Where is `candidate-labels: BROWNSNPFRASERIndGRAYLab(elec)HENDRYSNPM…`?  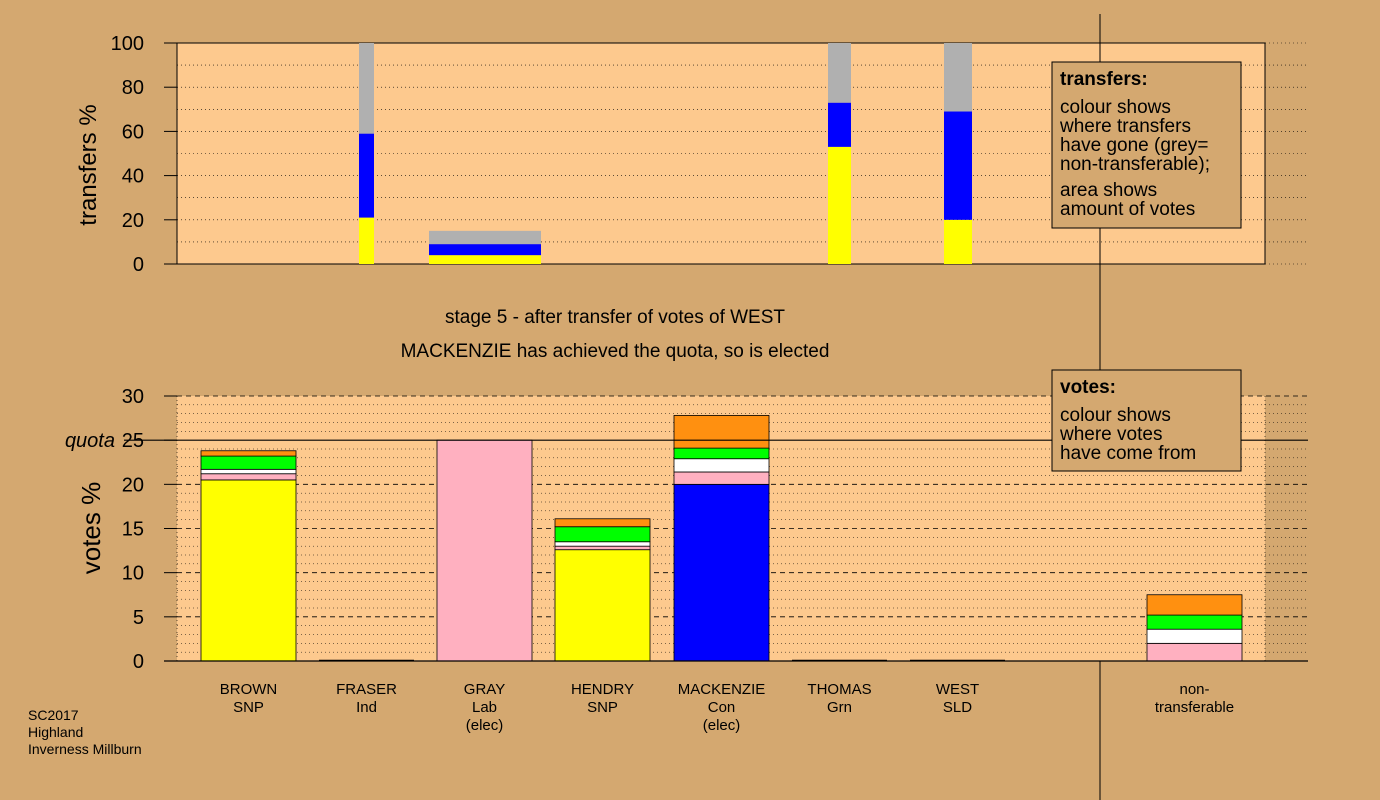 candidate-labels: BROWNSNPFRASERIndGRAYLab(elec)HENDRYSNPM… is located at coordinates (727, 707).